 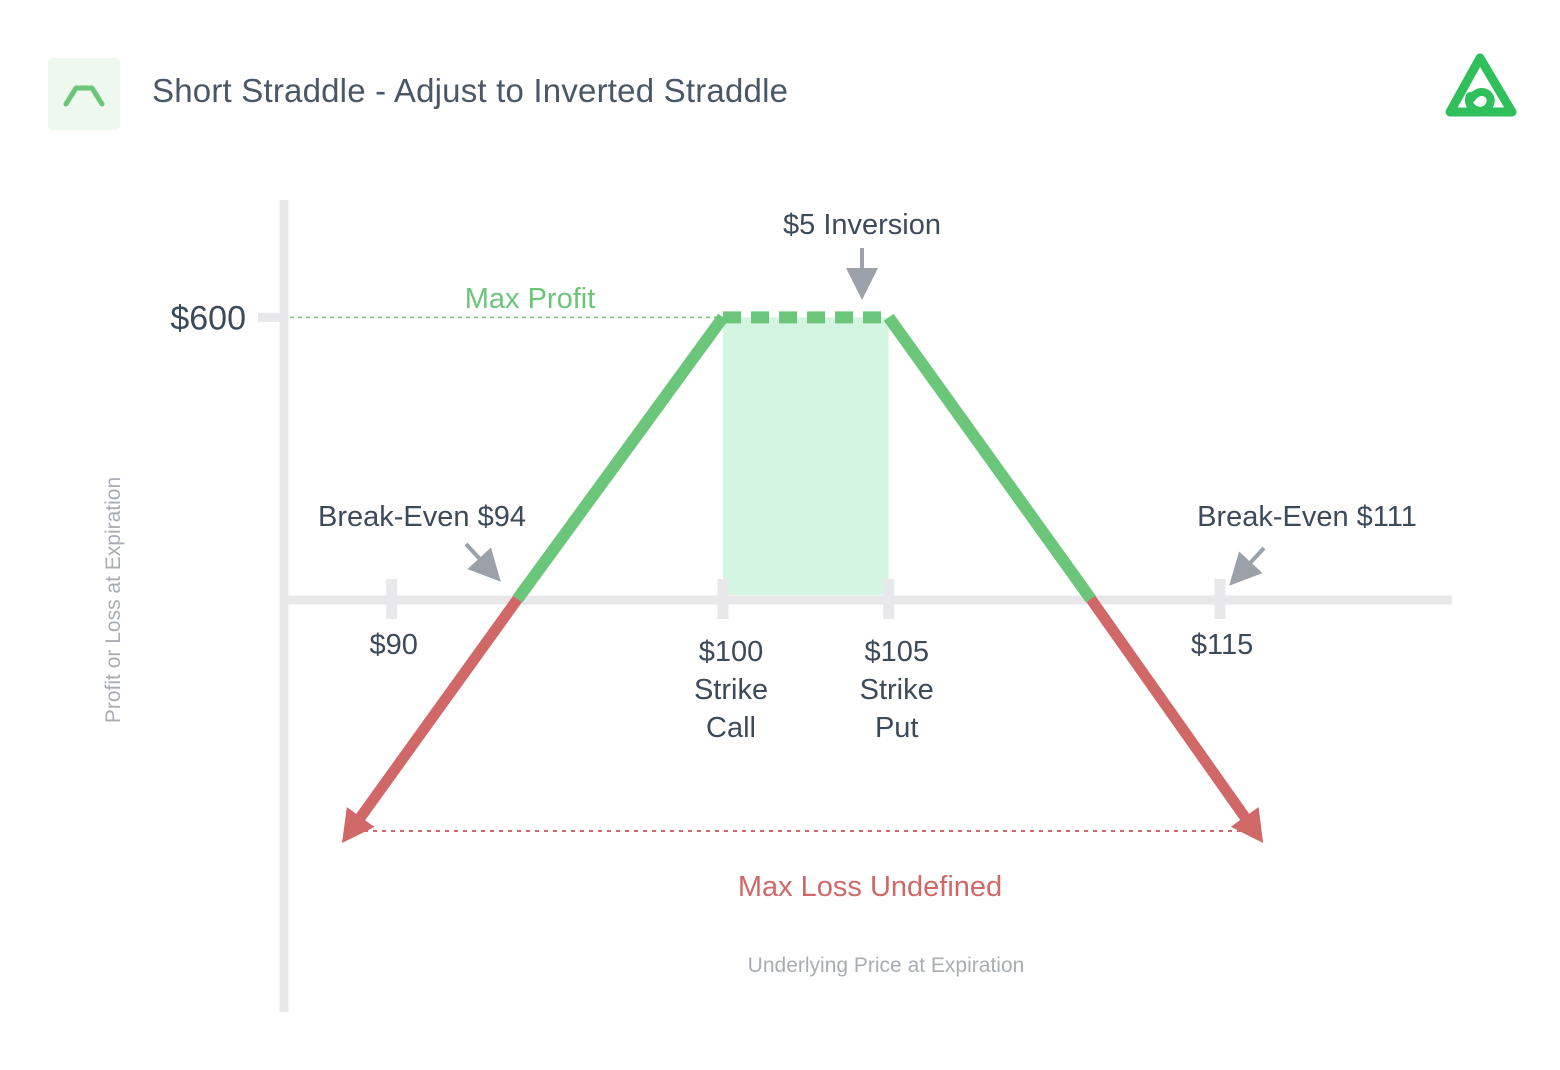 I want to click on loss-line-right, so click(x=1169, y=709).